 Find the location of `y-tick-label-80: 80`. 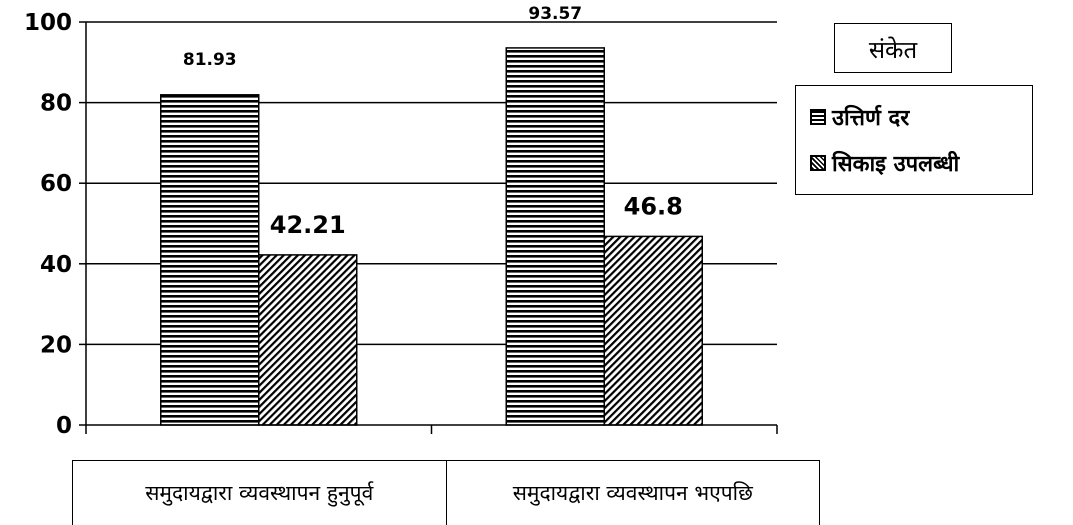

y-tick-label-80: 80 is located at coordinates (56, 104).